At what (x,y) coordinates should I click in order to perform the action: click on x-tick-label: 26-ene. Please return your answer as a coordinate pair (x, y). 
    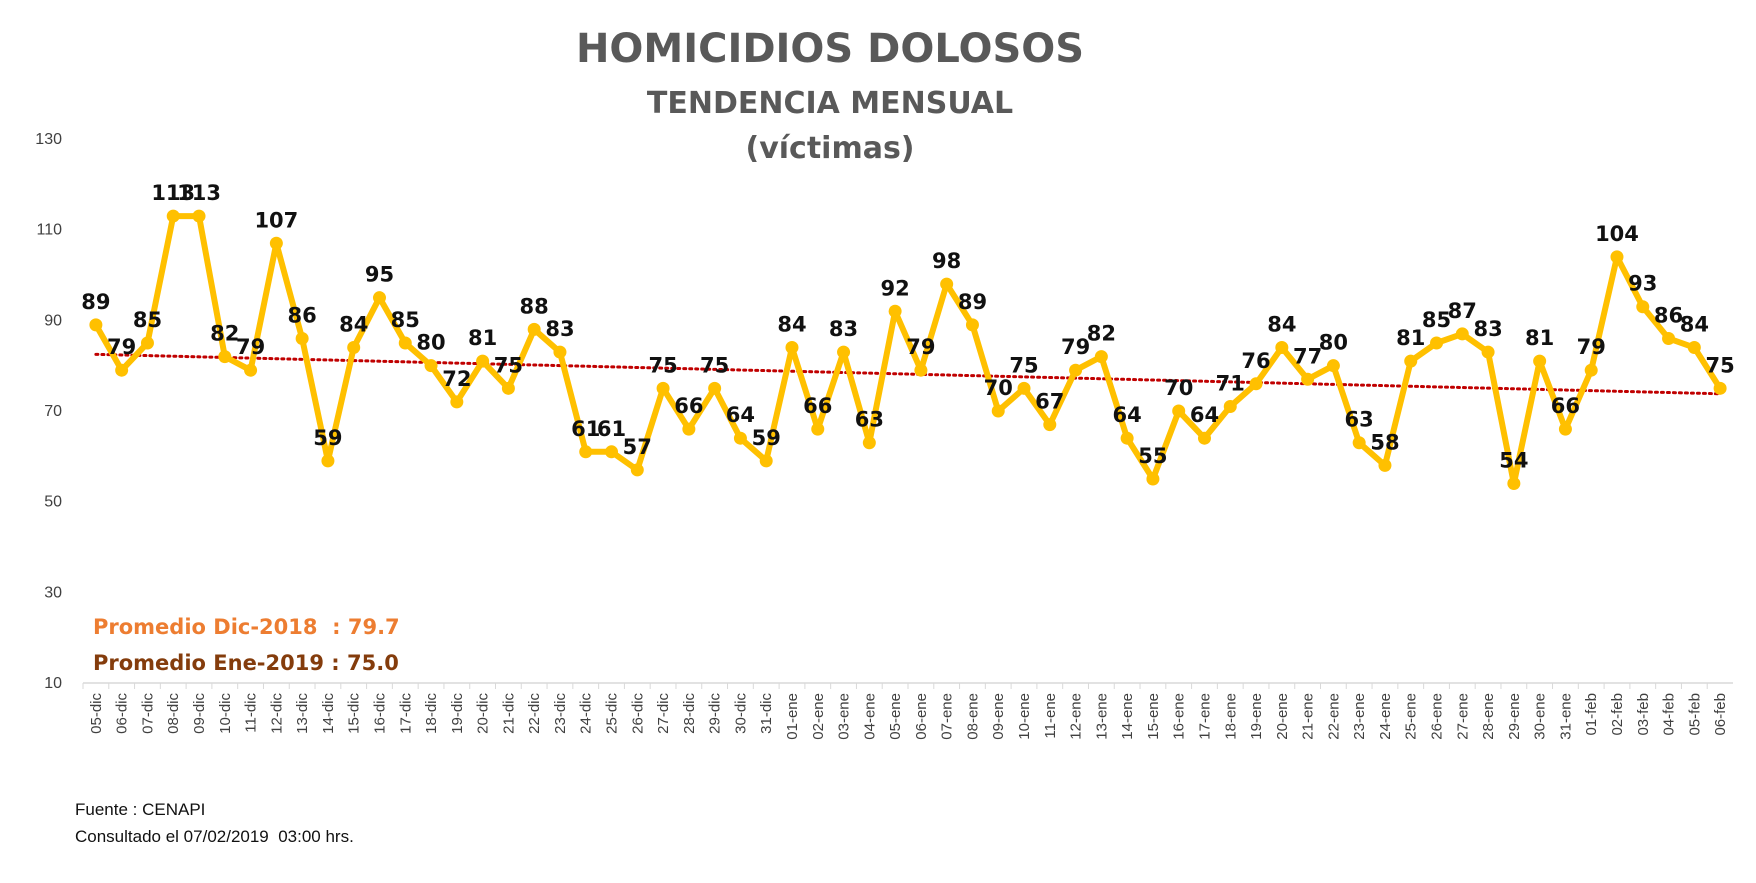
    Looking at the image, I should click on (1437, 716).